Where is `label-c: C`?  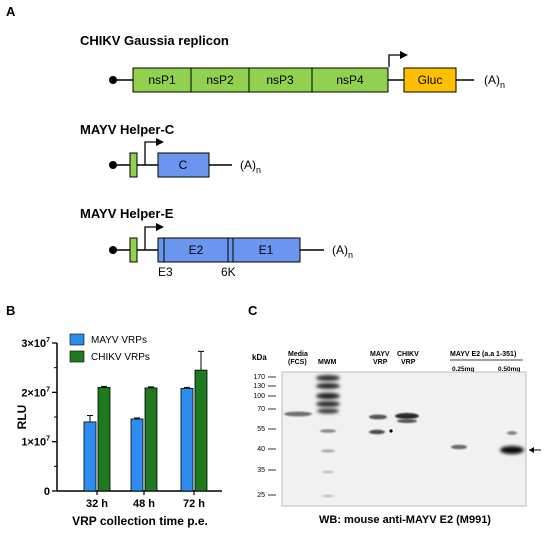
label-c: C is located at coordinates (183, 165).